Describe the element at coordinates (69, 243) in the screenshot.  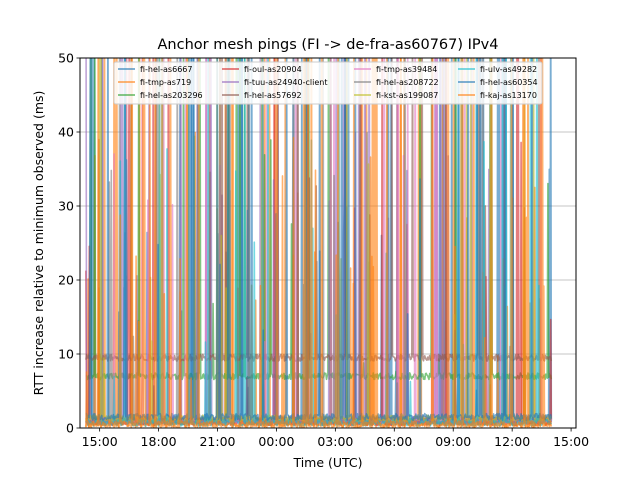
I see `y-axis: 0 10 20 30 40 50` at that location.